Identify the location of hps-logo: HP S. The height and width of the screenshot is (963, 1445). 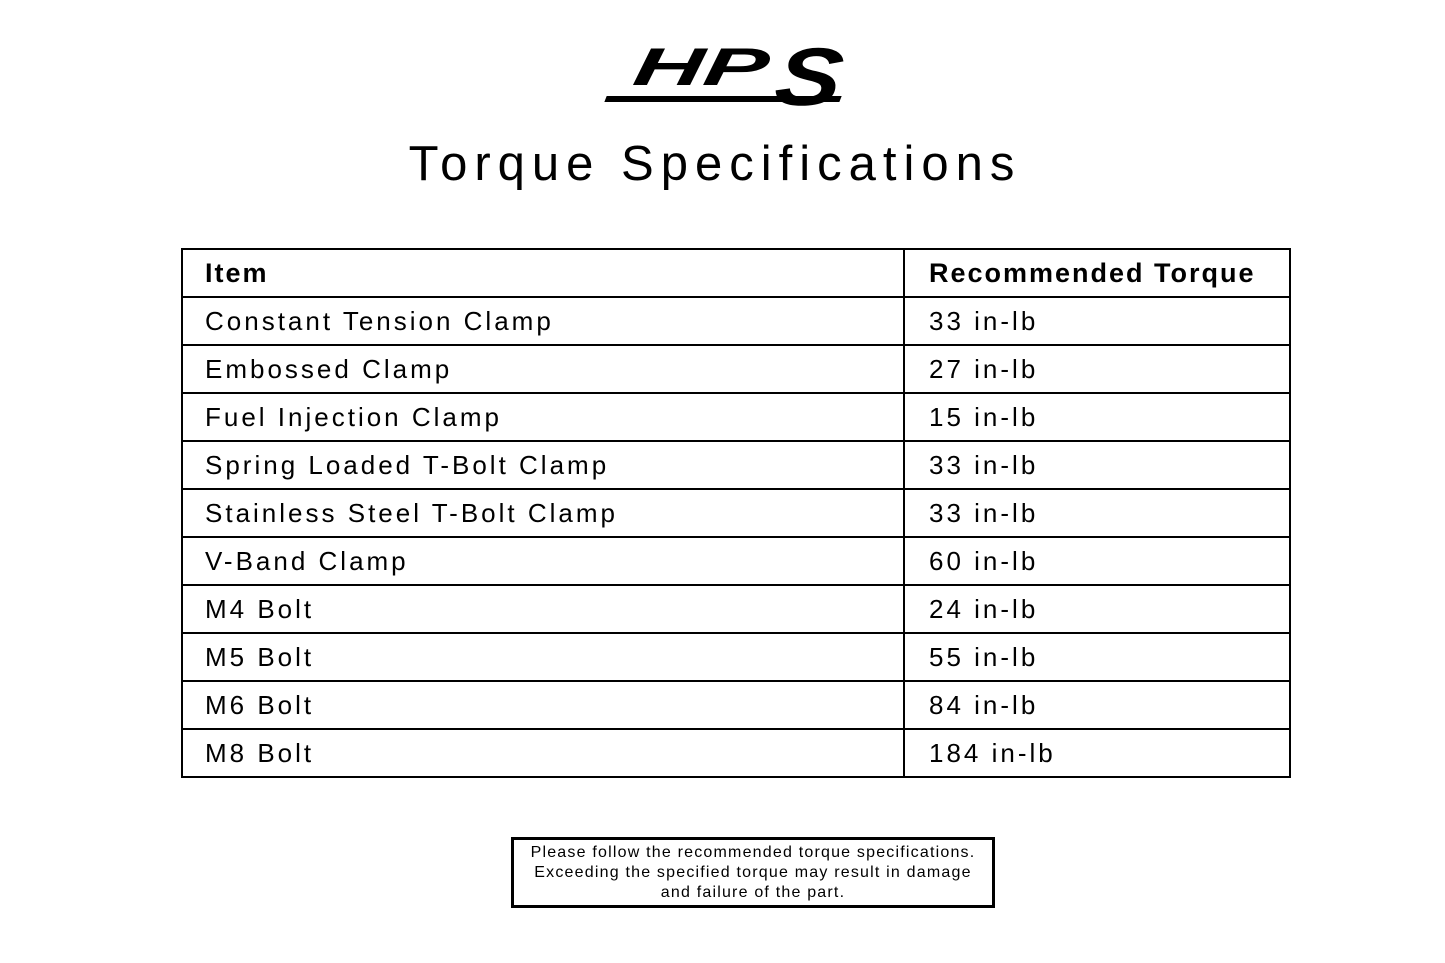
(724, 76).